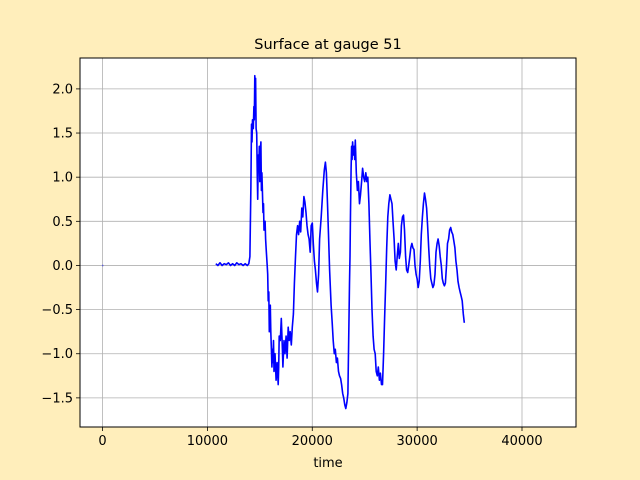 This screenshot has width=640, height=480. I want to click on x-tick-label: 20000, so click(312, 441).